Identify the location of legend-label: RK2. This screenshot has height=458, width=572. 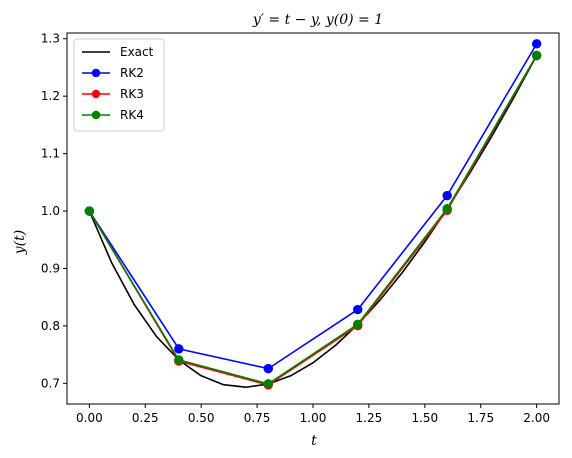
(132, 73).